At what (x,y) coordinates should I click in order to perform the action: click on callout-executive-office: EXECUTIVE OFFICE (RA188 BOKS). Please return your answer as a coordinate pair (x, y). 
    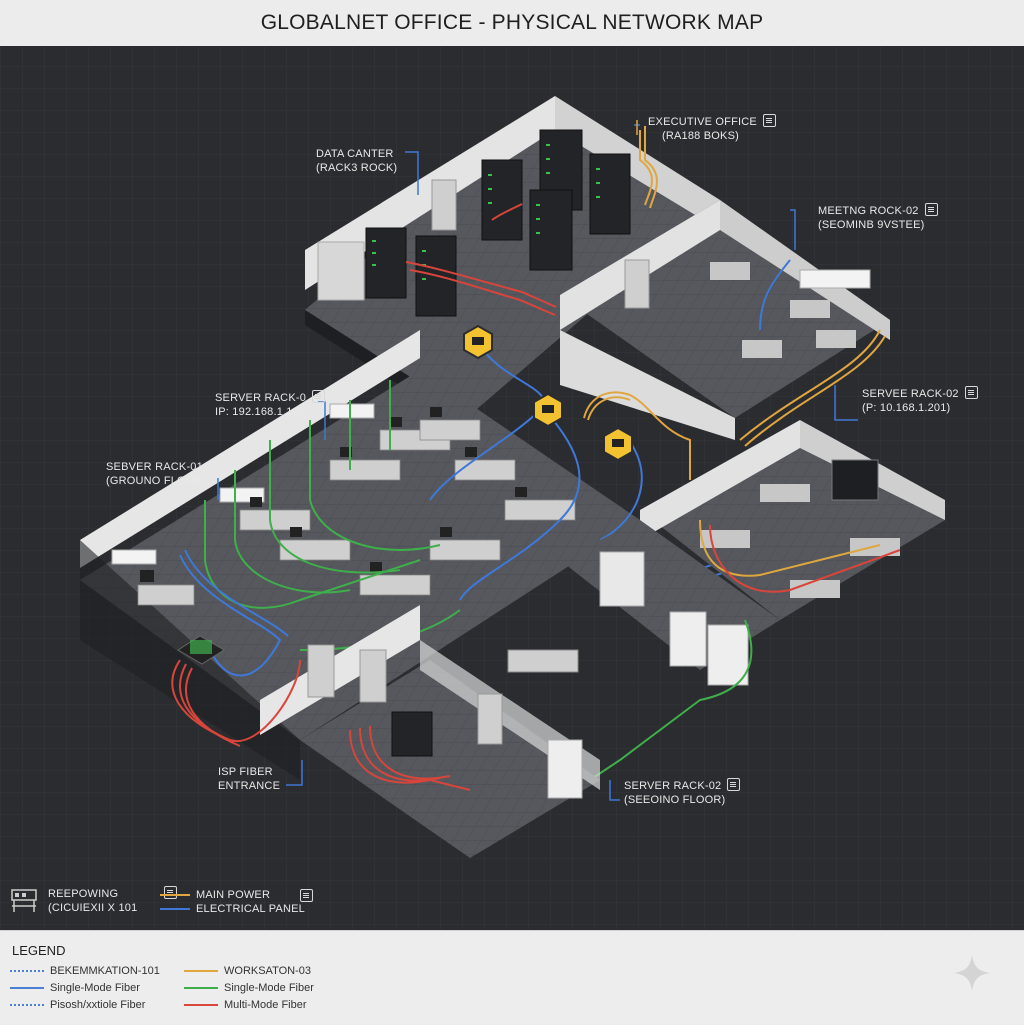
    Looking at the image, I should click on (712, 128).